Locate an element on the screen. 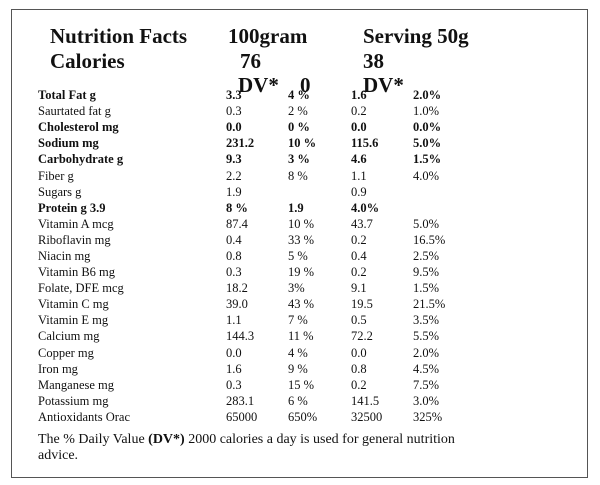  value-serving: 141.5 is located at coordinates (365, 400).